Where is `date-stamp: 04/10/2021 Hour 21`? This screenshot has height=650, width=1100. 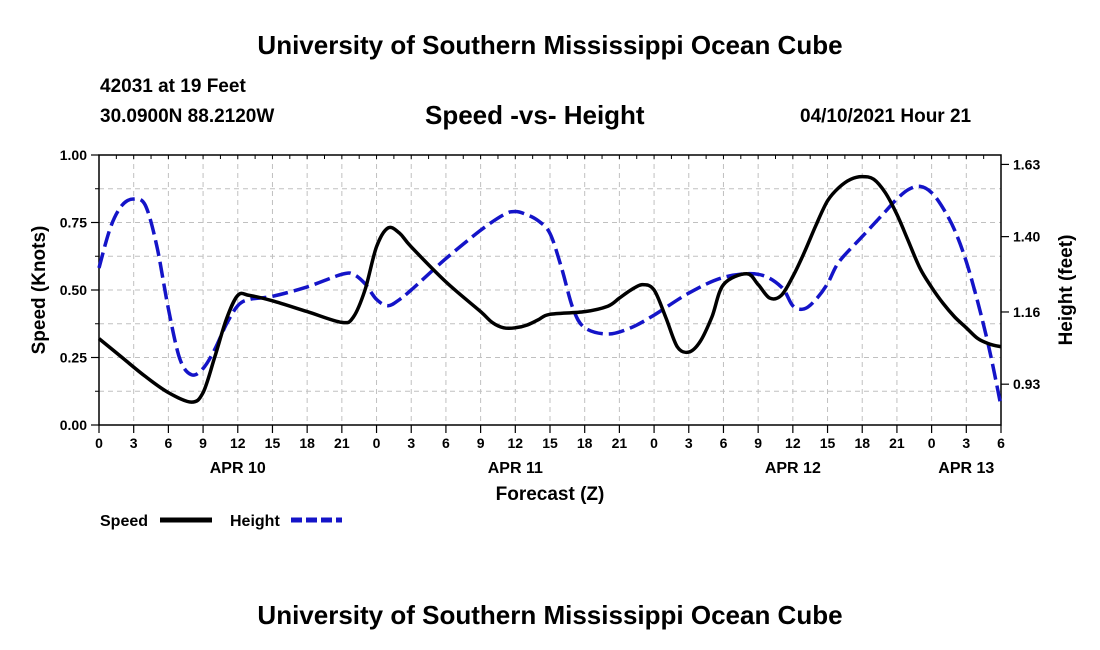 date-stamp: 04/10/2021 Hour 21 is located at coordinates (886, 116).